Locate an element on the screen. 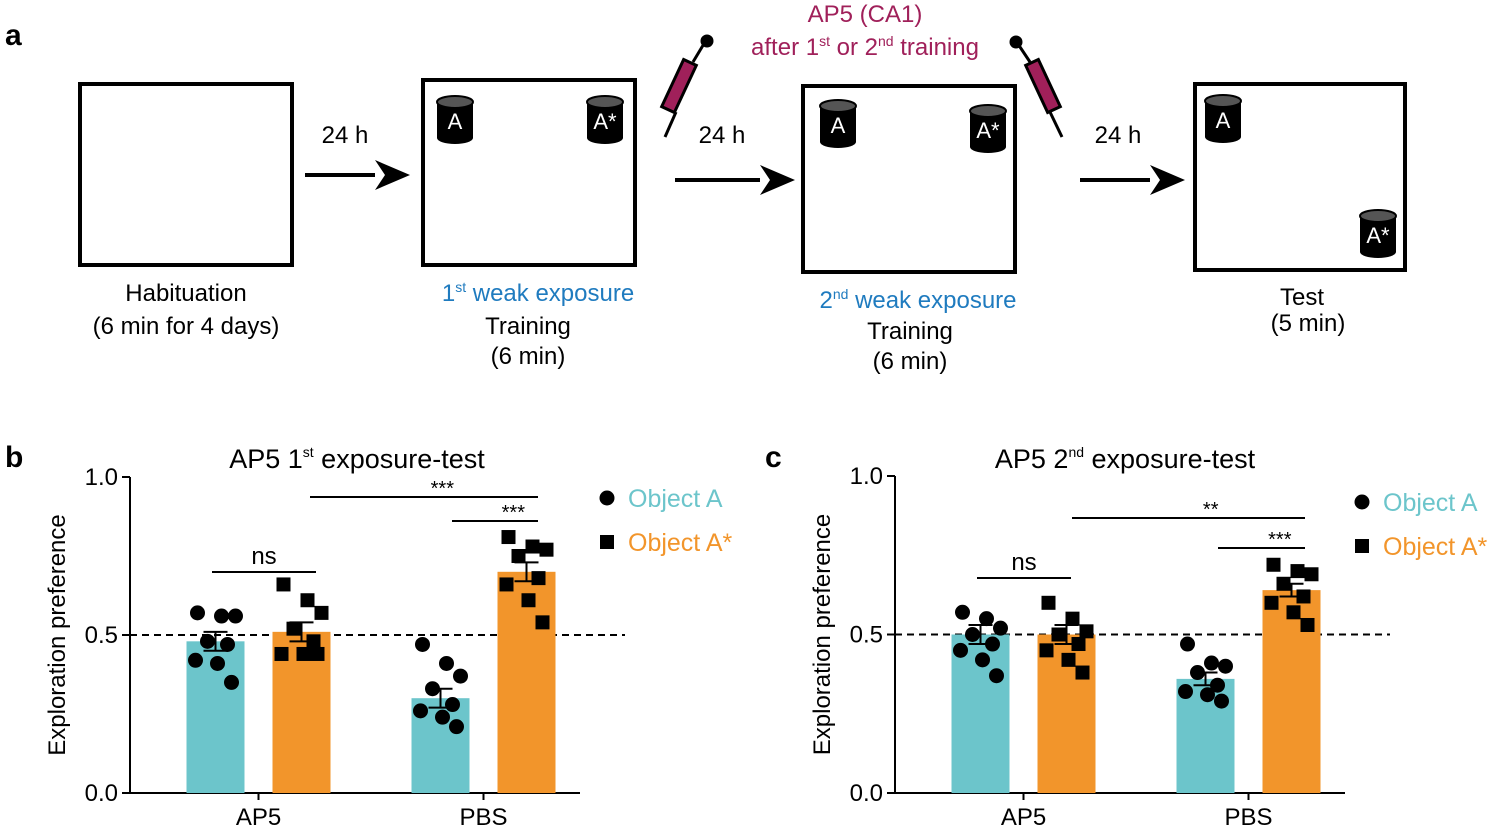  exposure-label: 2nd weak exposure is located at coordinates (917, 300).